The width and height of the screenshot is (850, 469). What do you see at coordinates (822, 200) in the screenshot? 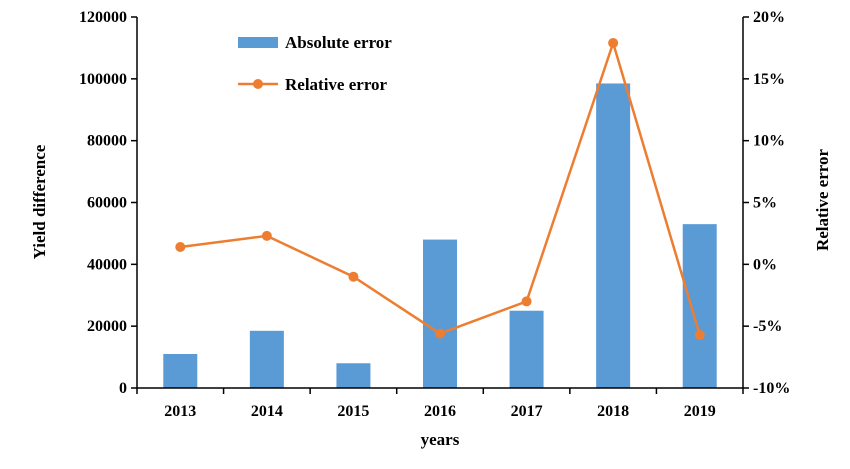
I see `y2-axis-title: Relative error` at bounding box center [822, 200].